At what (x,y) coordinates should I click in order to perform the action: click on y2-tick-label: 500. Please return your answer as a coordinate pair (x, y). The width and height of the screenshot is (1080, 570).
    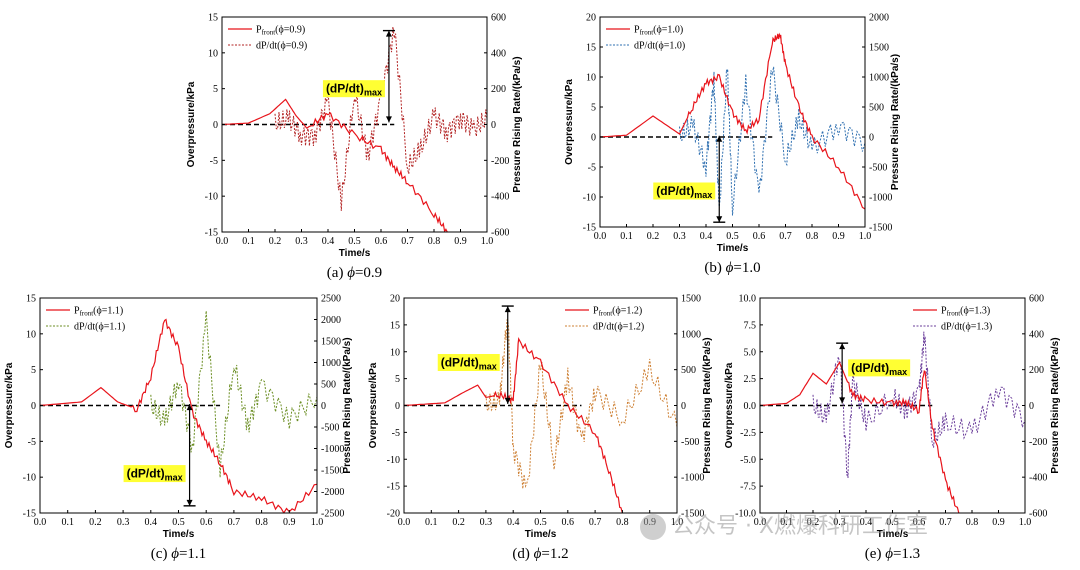
    Looking at the image, I should click on (688, 370).